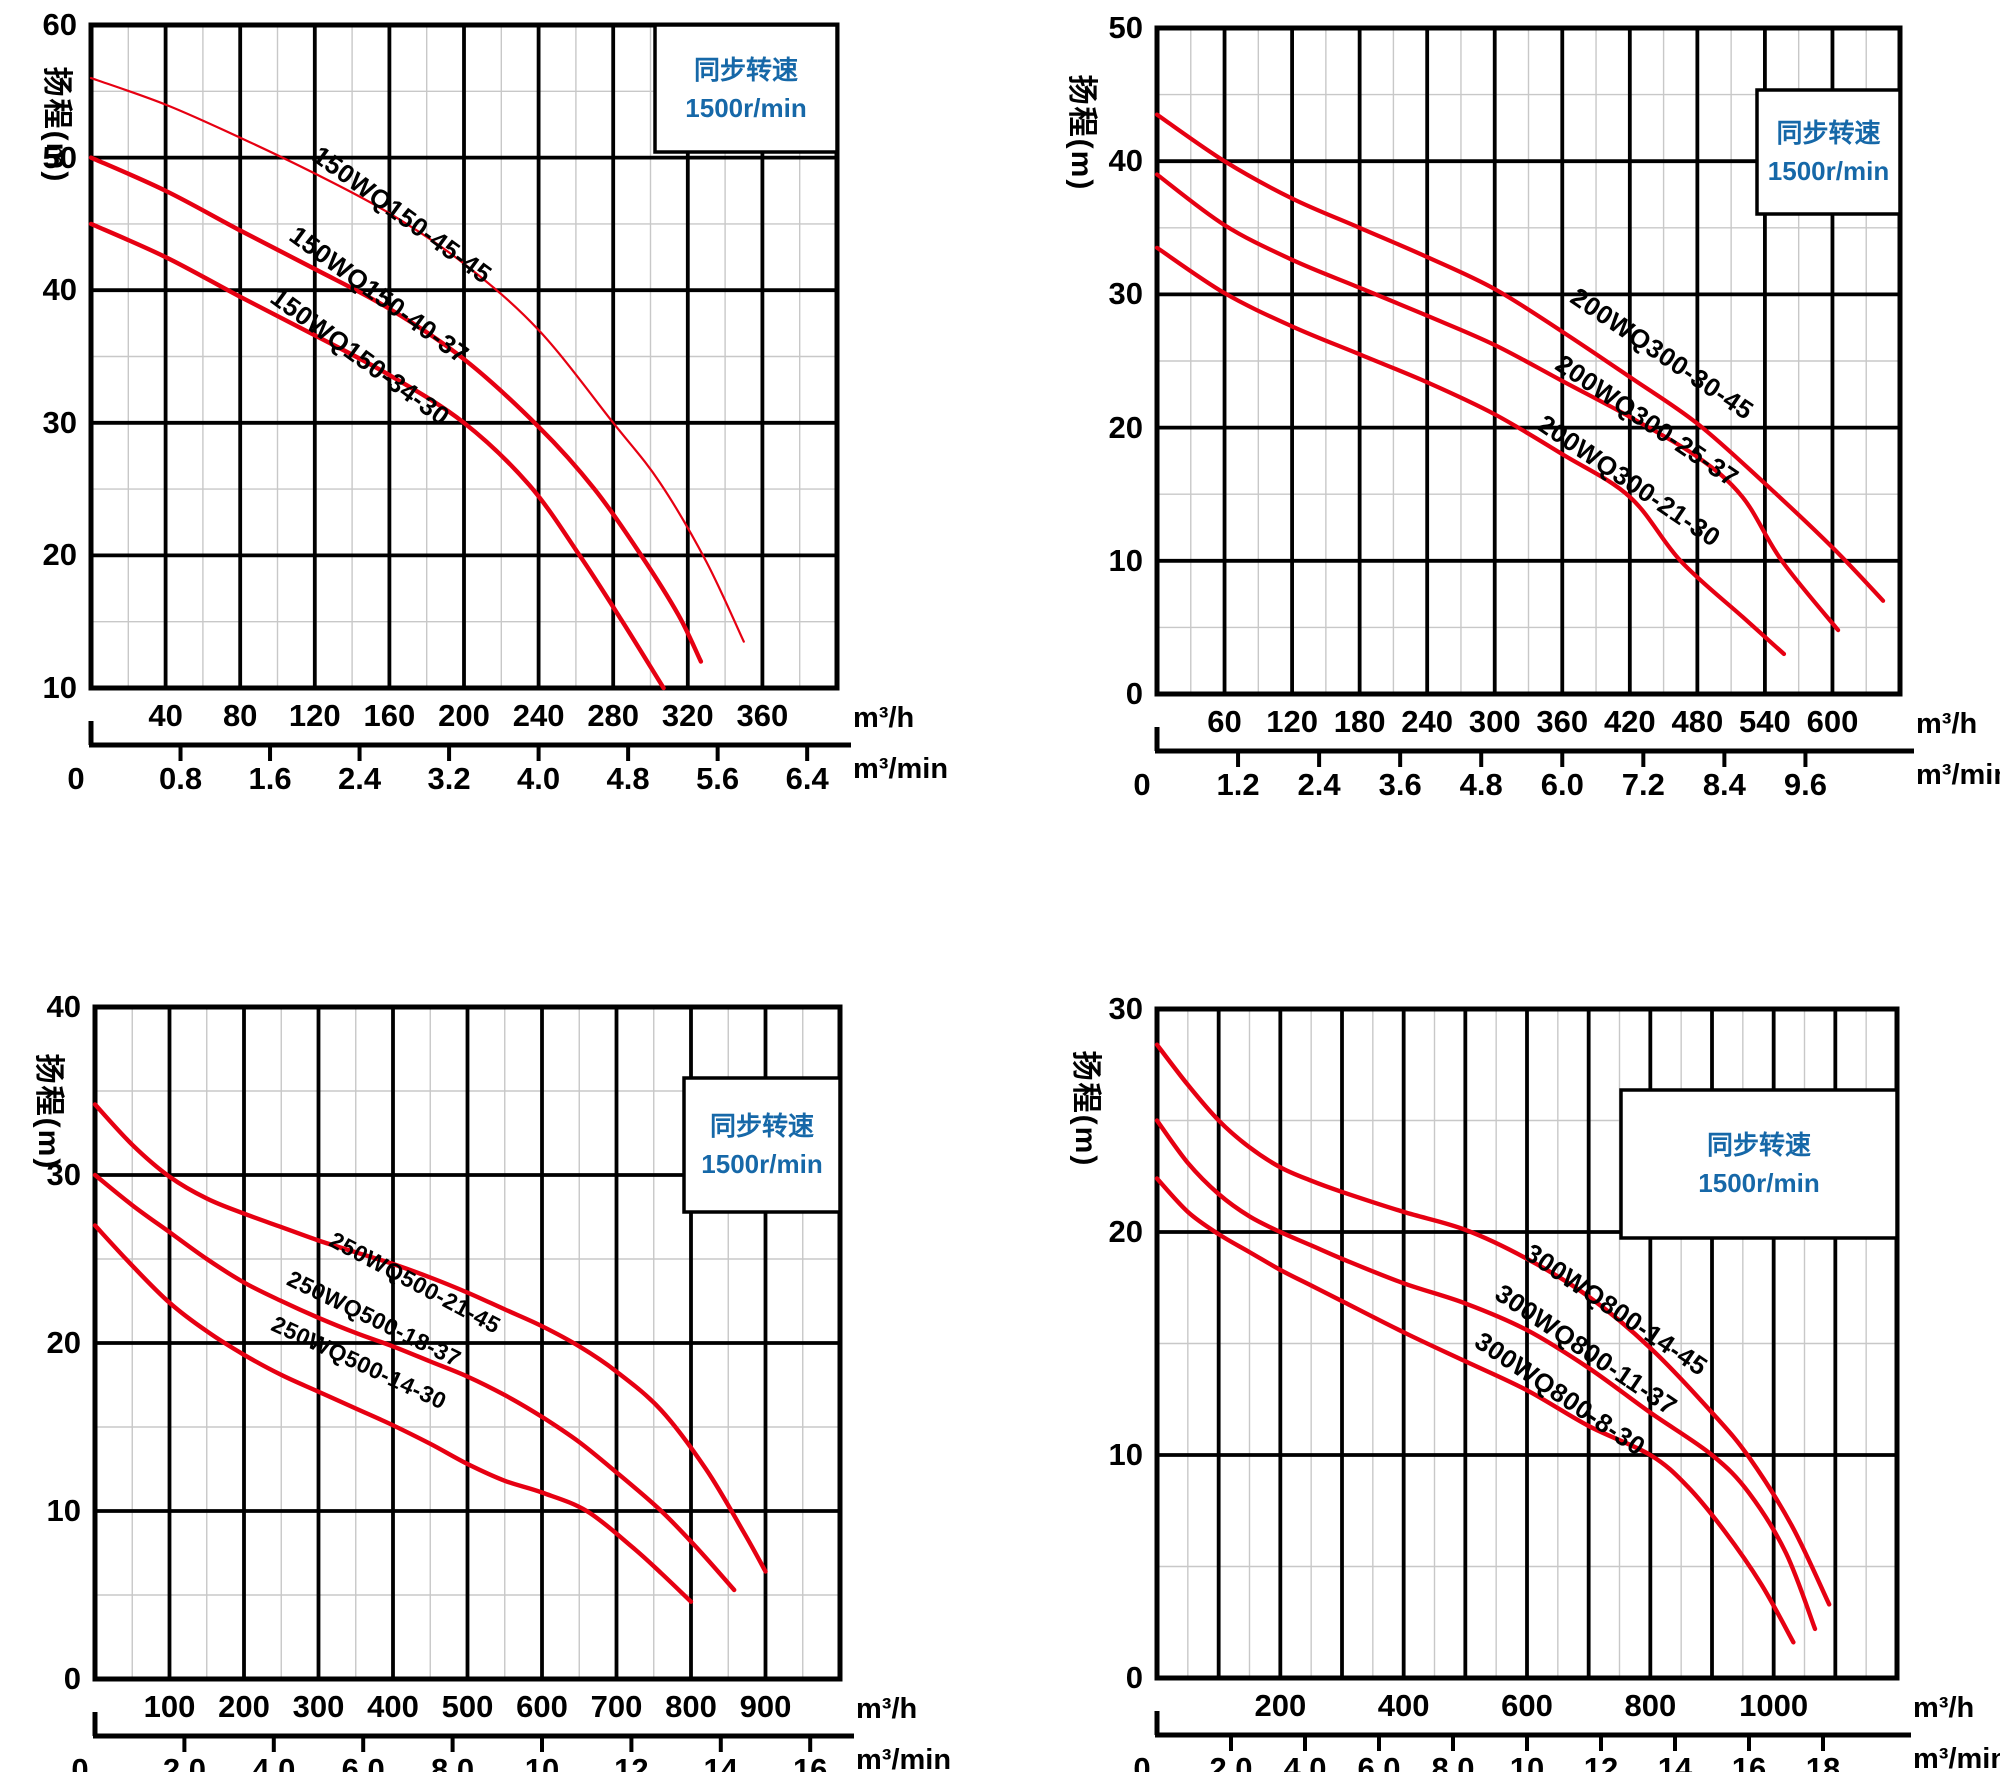 Image resolution: width=2000 pixels, height=1772 pixels. I want to click on x-tick-label-m3h: 160, so click(389, 715).